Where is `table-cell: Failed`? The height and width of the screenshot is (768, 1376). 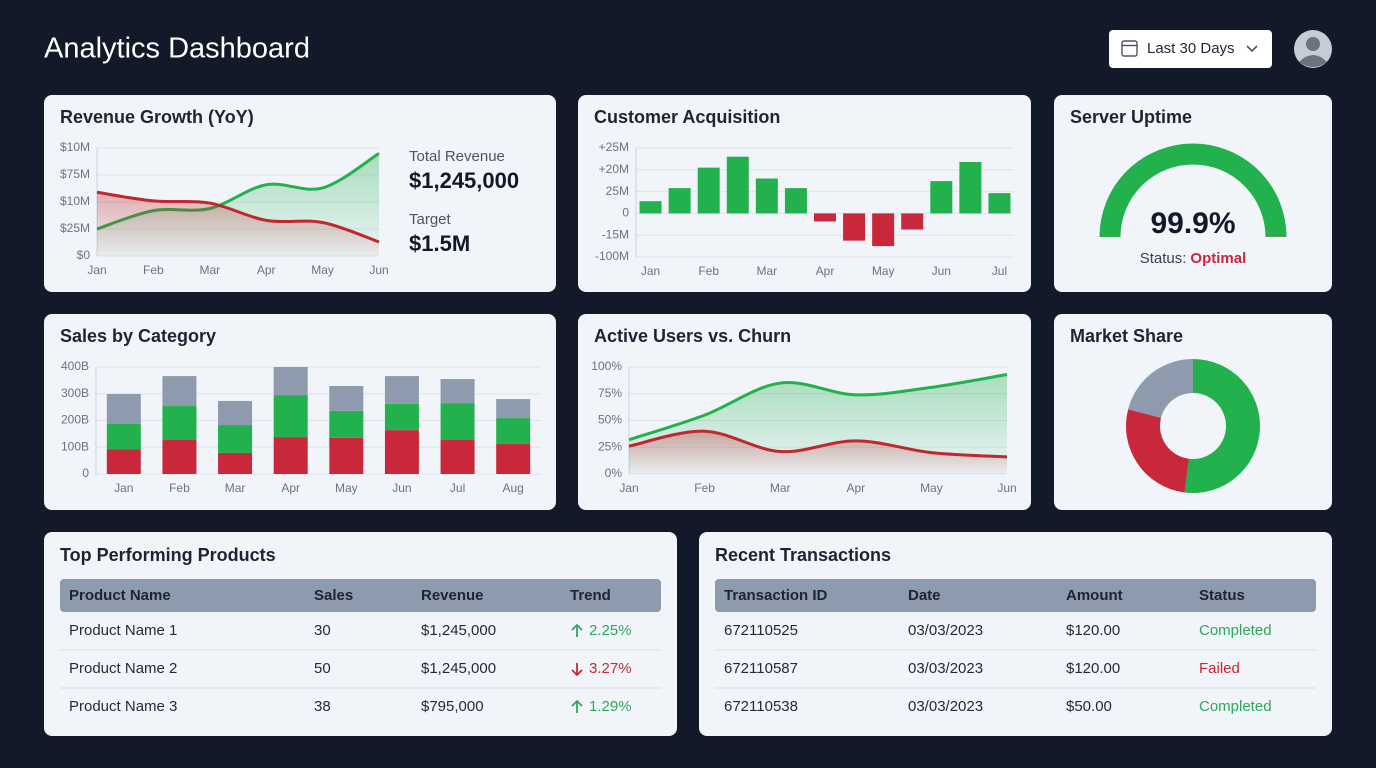
table-cell: Failed is located at coordinates (1219, 668).